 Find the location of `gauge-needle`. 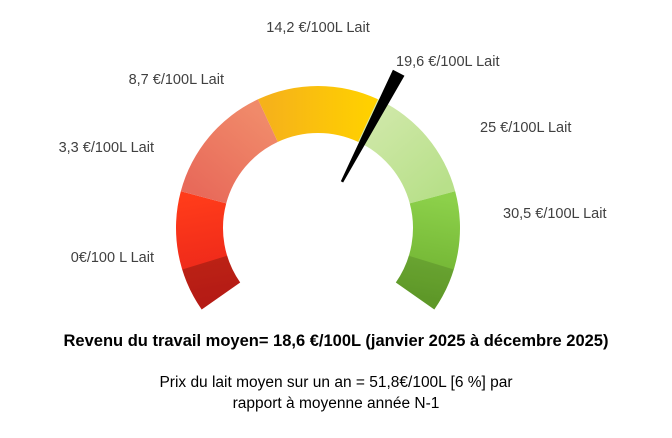

gauge-needle is located at coordinates (372, 126).